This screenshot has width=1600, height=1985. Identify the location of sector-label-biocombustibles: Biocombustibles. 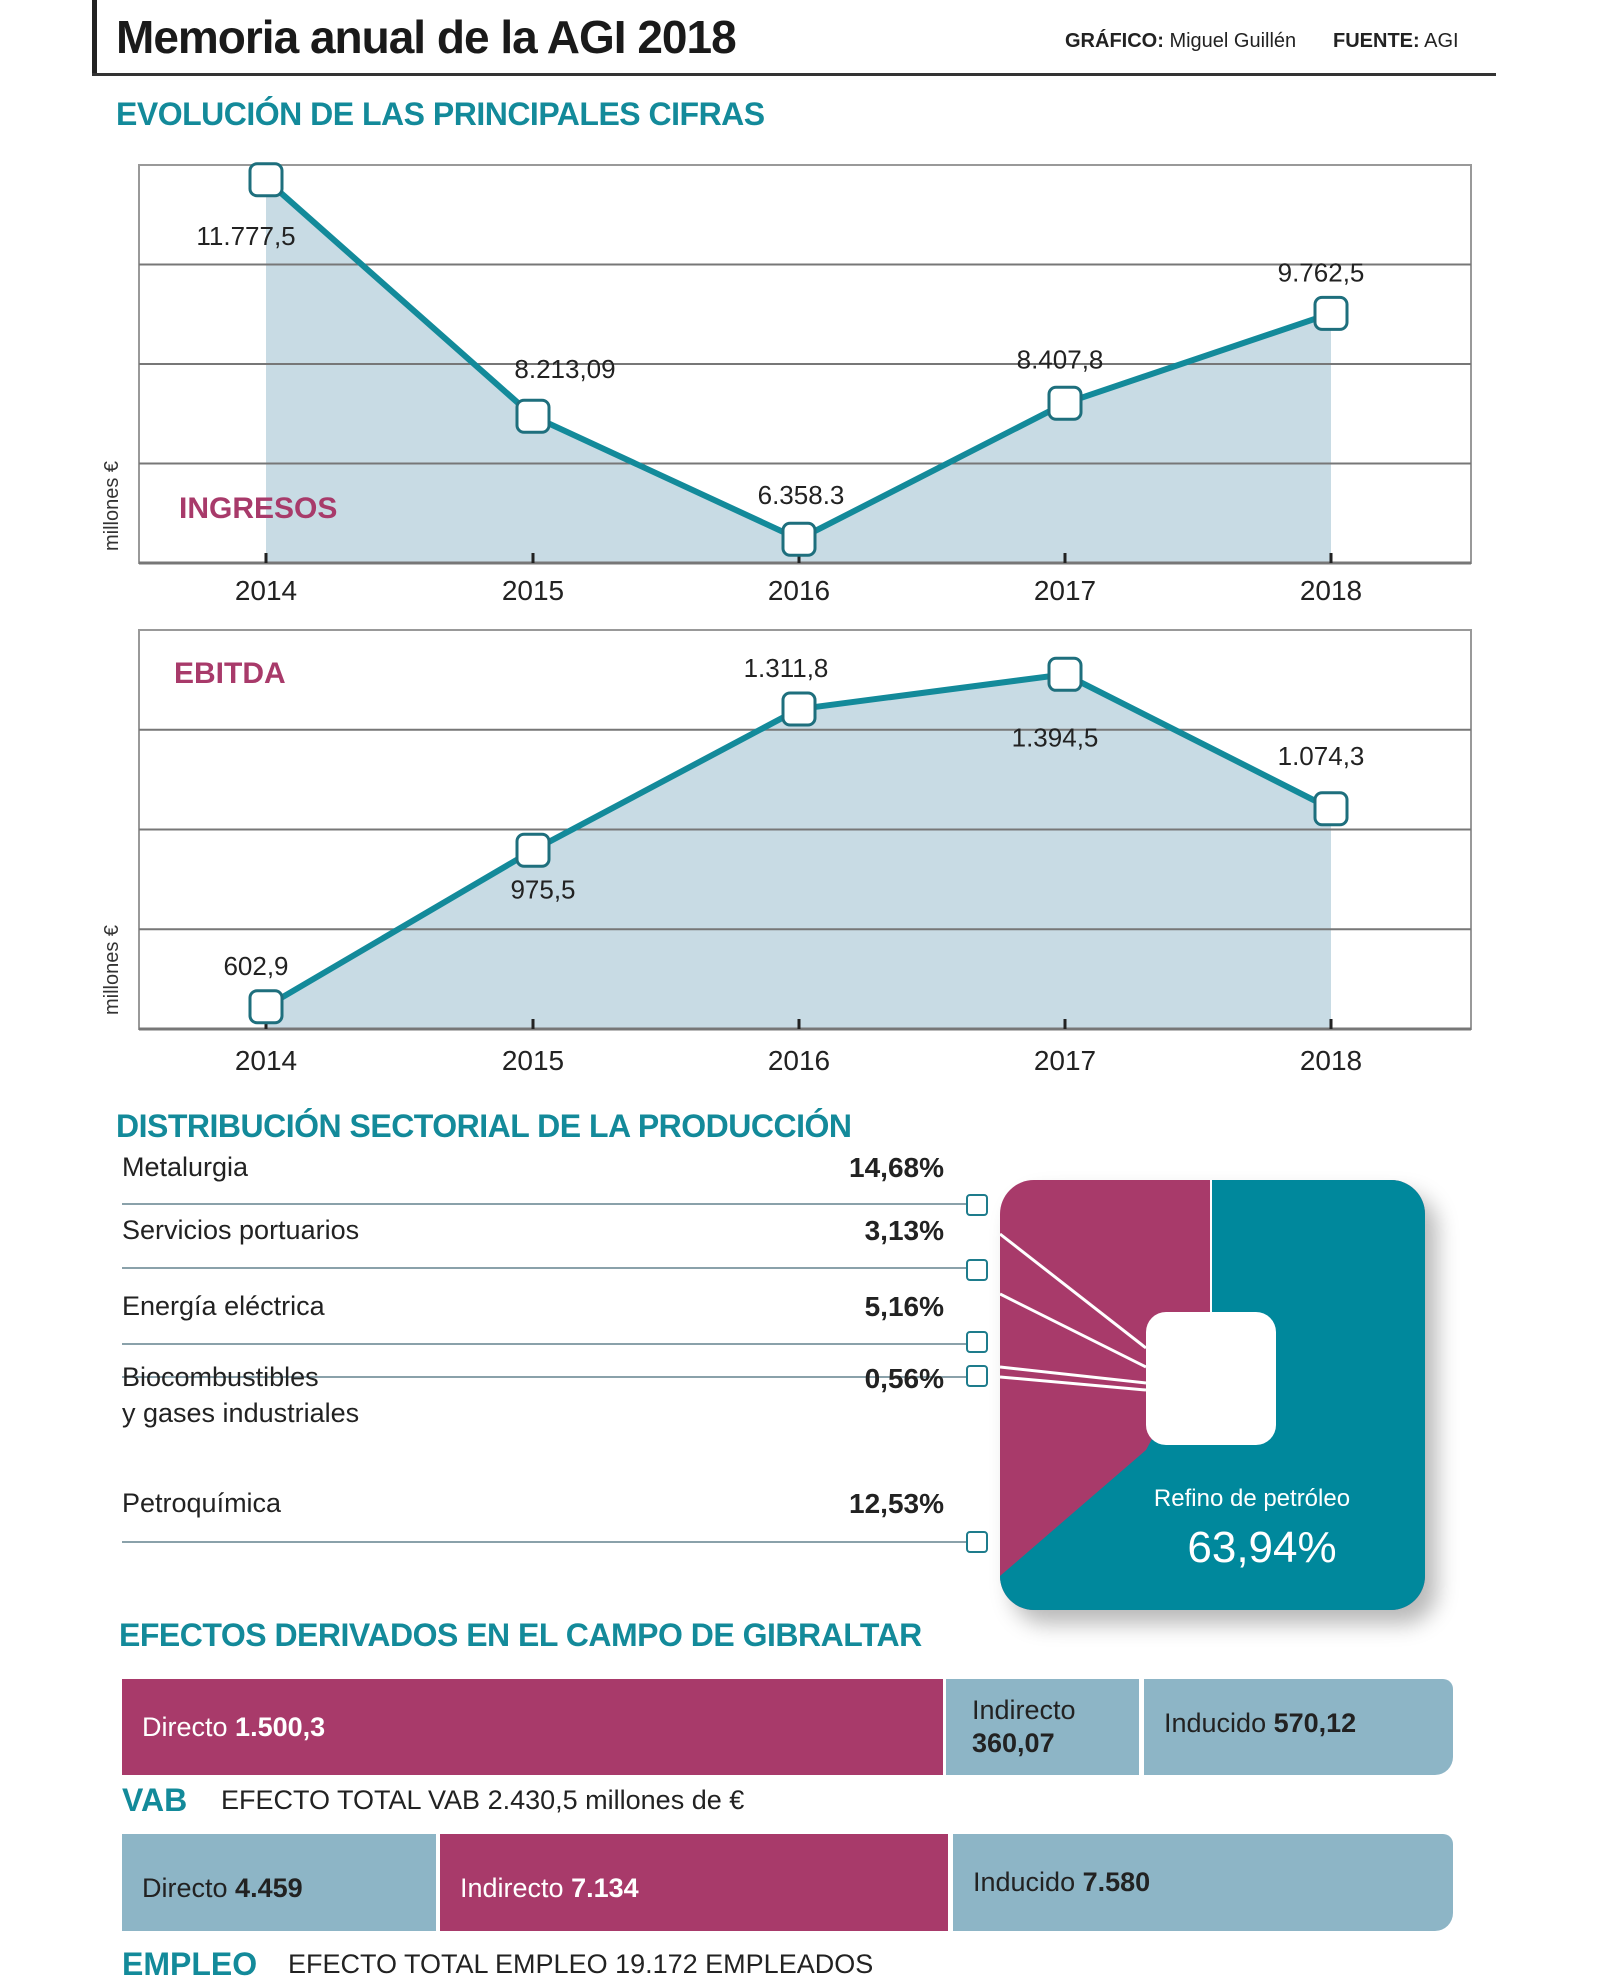
(220, 1377).